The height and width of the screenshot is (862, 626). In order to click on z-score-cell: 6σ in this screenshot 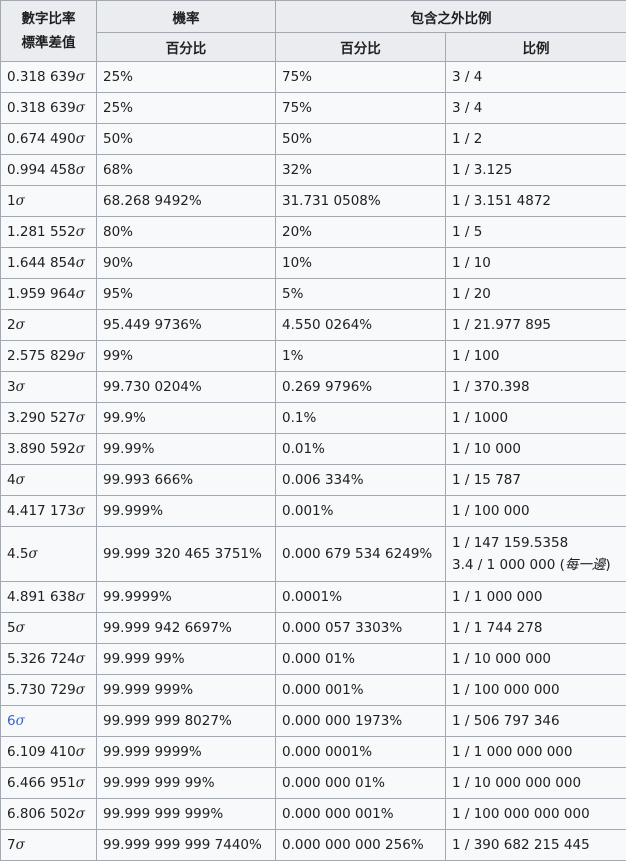, I will do `click(48, 721)`.